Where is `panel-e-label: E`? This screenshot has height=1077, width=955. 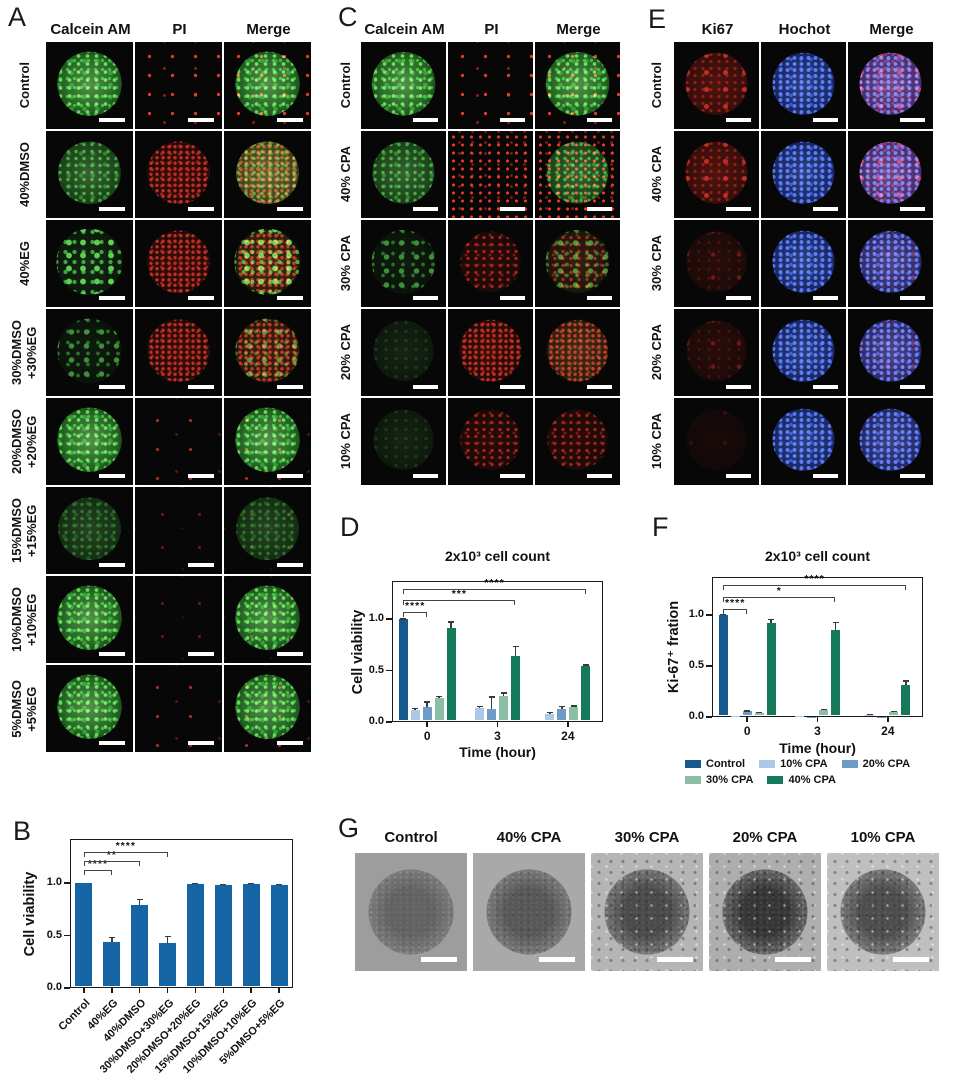
panel-e-label: E is located at coordinates (657, 19).